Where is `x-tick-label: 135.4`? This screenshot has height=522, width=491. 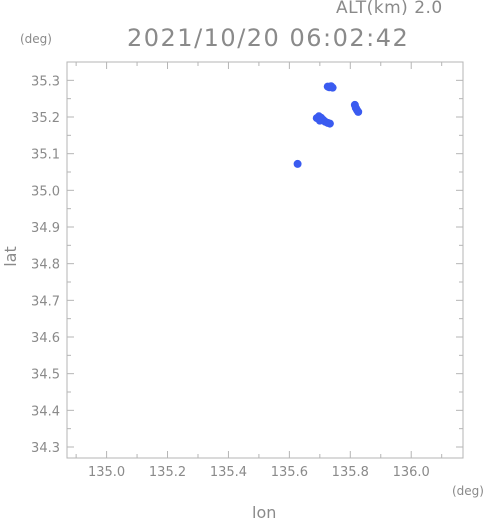
x-tick-label: 135.4 is located at coordinates (228, 472).